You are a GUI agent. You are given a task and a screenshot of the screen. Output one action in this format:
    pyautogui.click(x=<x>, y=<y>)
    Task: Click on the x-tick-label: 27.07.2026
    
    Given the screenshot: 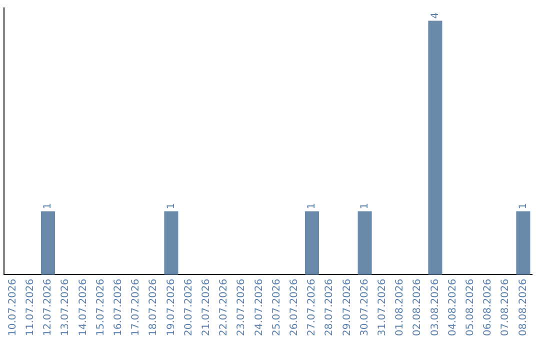 What is the action you would take?
    pyautogui.click(x=312, y=307)
    